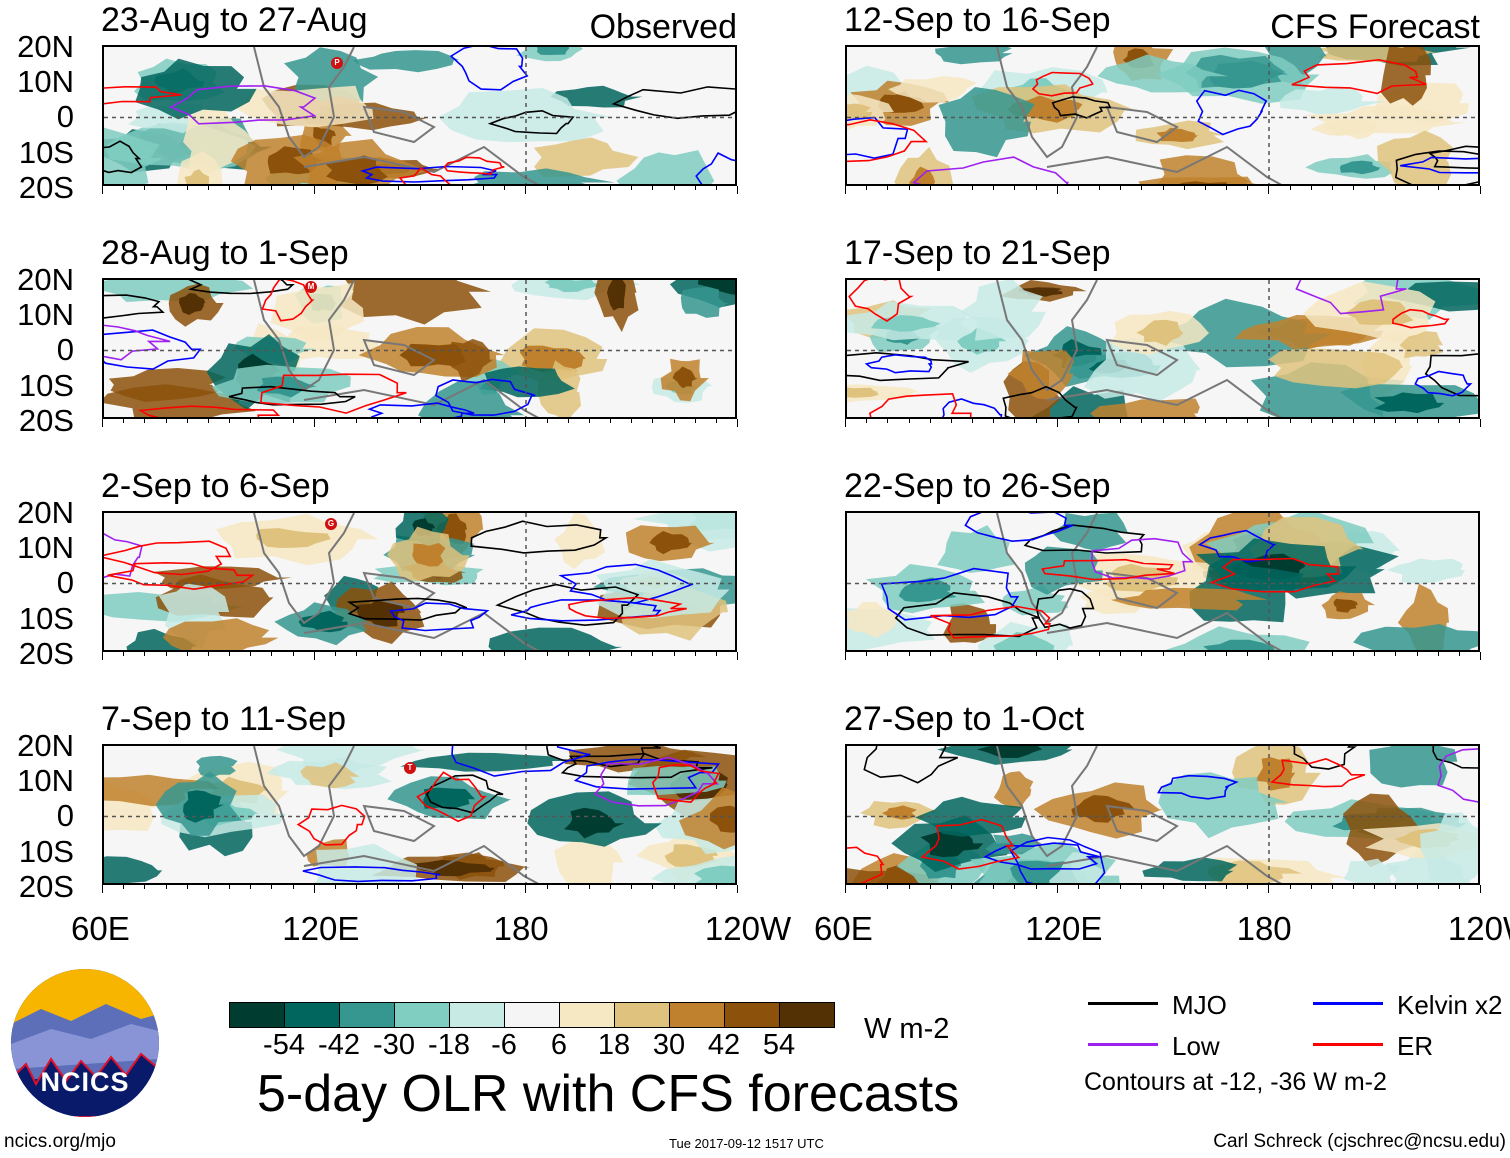  What do you see at coordinates (1375, 27) in the screenshot?
I see `forecast-label: CFS Forecast` at bounding box center [1375, 27].